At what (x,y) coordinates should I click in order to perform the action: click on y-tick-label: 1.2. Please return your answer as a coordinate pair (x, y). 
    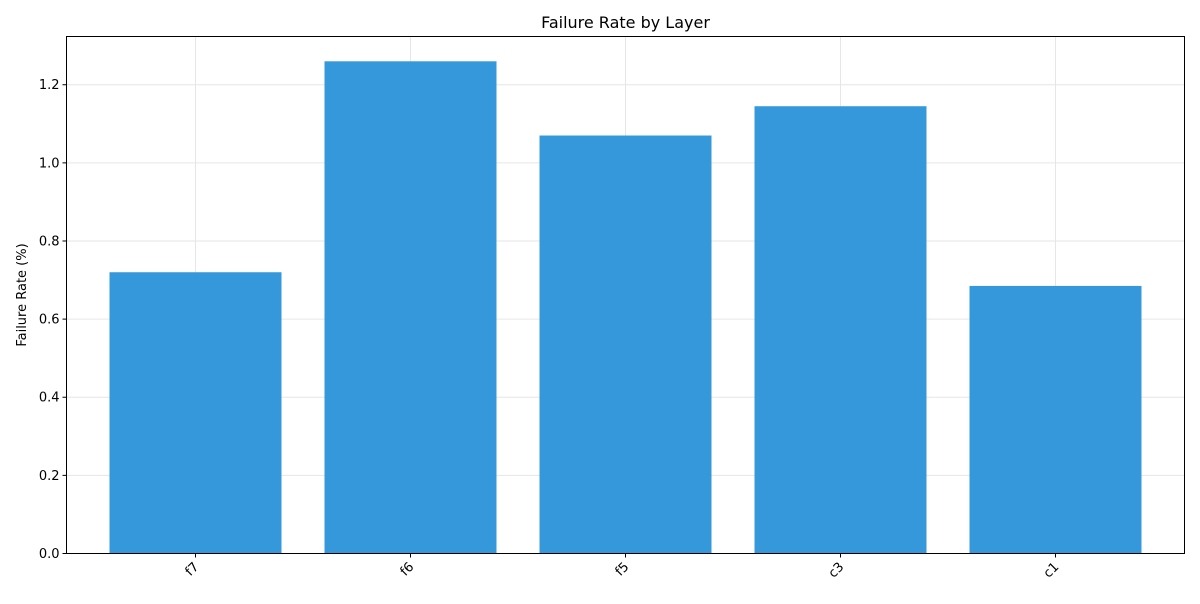
    Looking at the image, I should click on (49, 85).